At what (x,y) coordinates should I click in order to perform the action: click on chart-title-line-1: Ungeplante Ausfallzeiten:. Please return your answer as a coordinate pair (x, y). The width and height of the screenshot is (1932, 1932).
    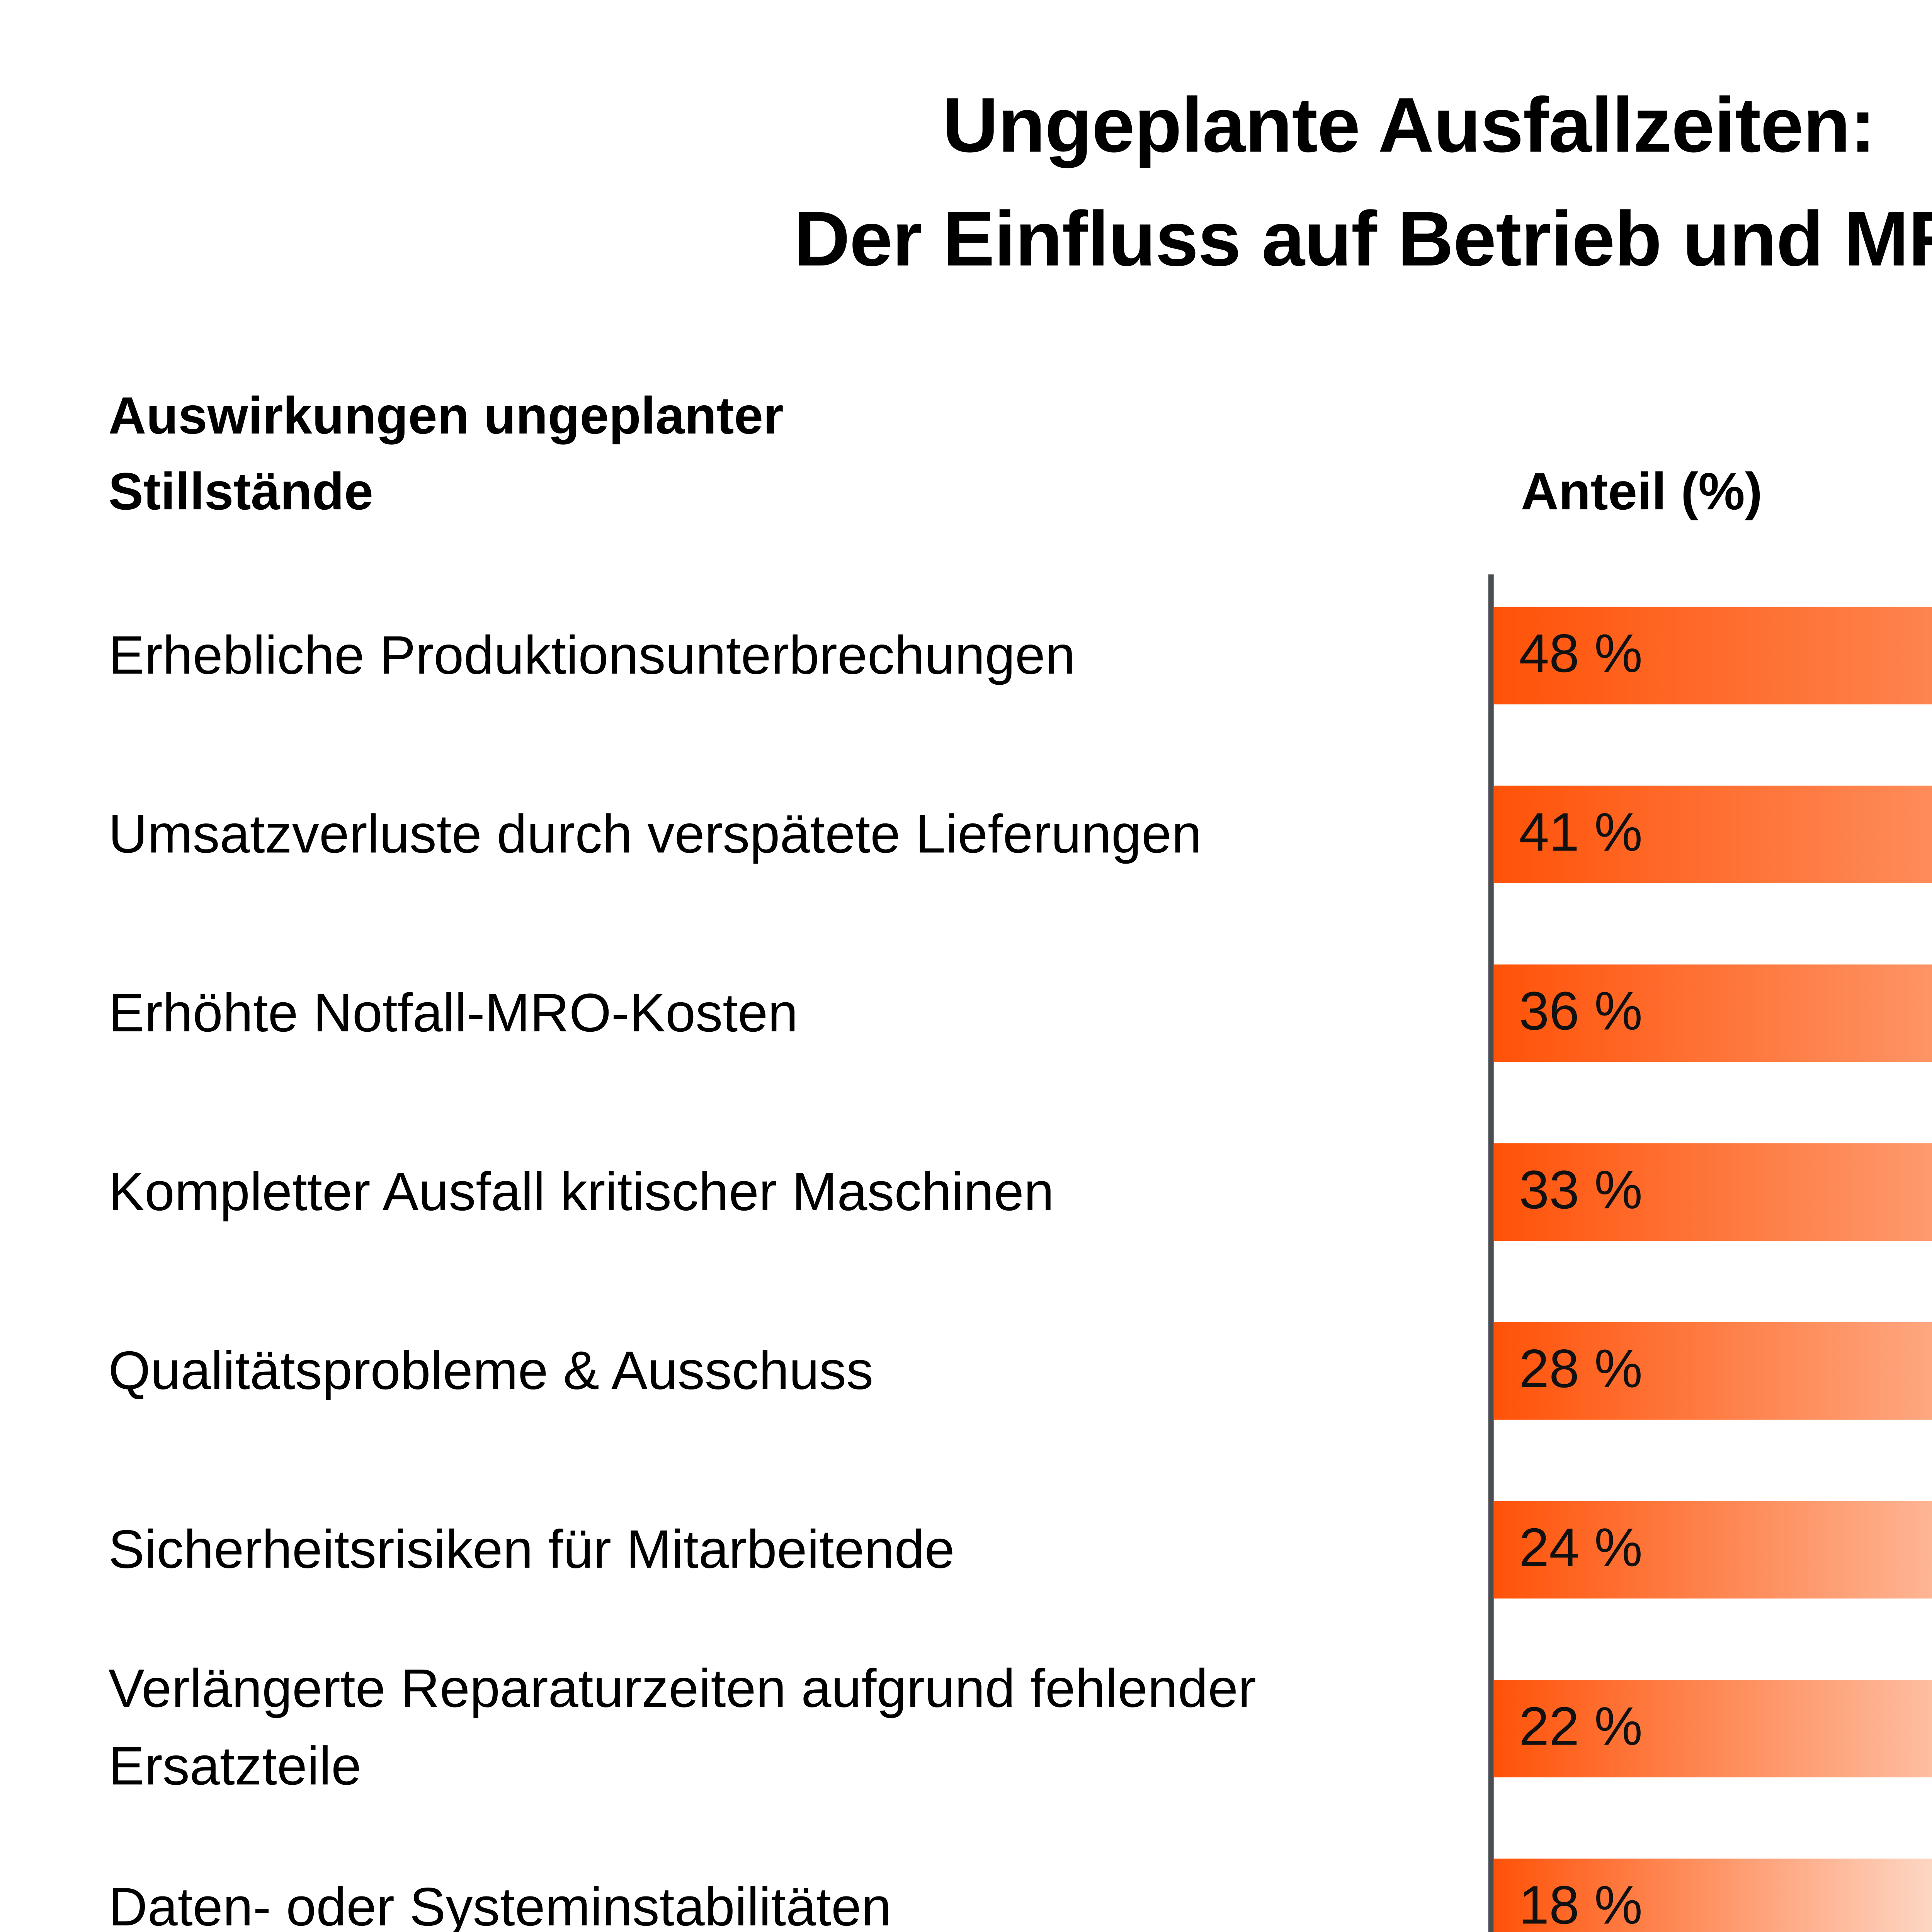
    Looking at the image, I should click on (1409, 127).